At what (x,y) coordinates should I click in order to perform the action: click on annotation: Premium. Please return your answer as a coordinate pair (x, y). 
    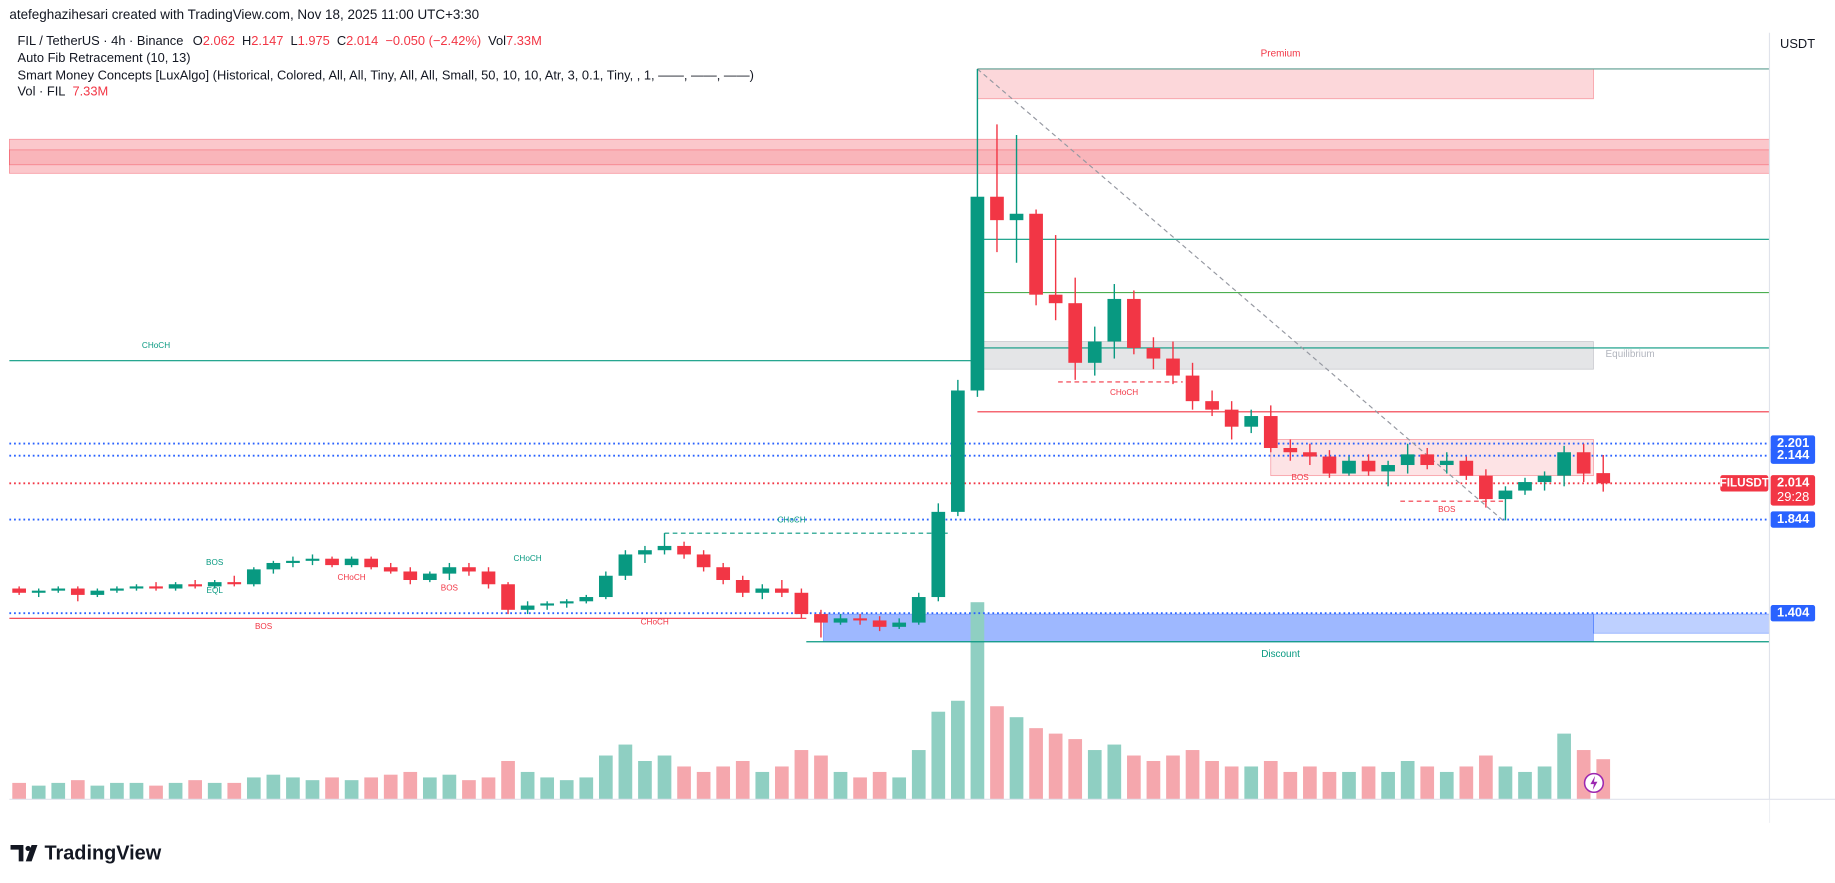
    Looking at the image, I should click on (1281, 54).